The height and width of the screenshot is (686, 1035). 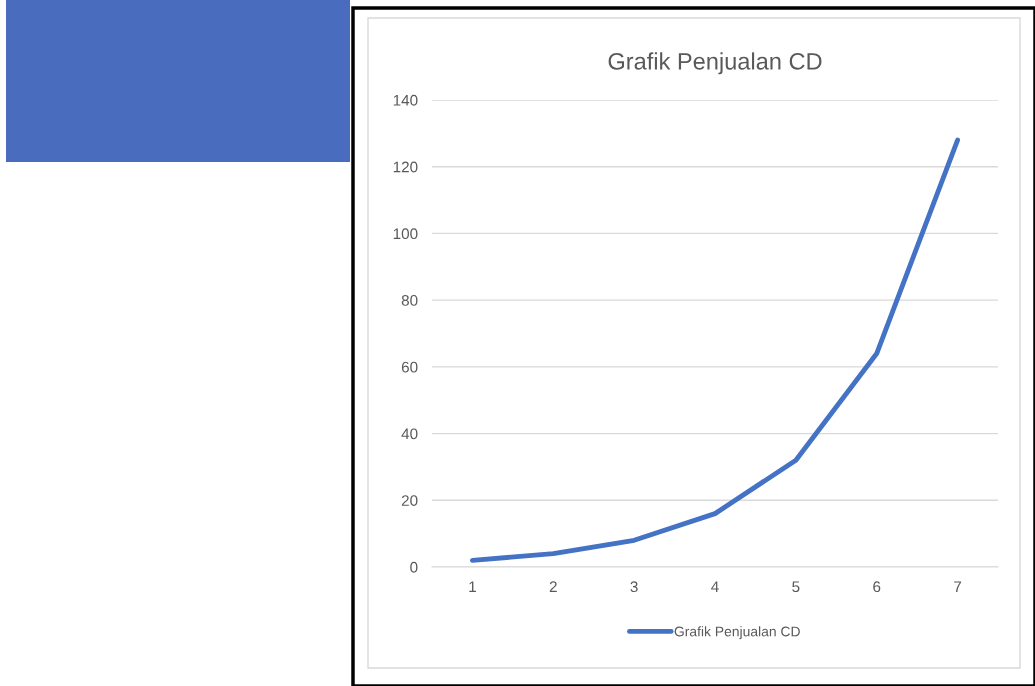 What do you see at coordinates (553, 586) in the screenshot?
I see `x-tick-label: 2` at bounding box center [553, 586].